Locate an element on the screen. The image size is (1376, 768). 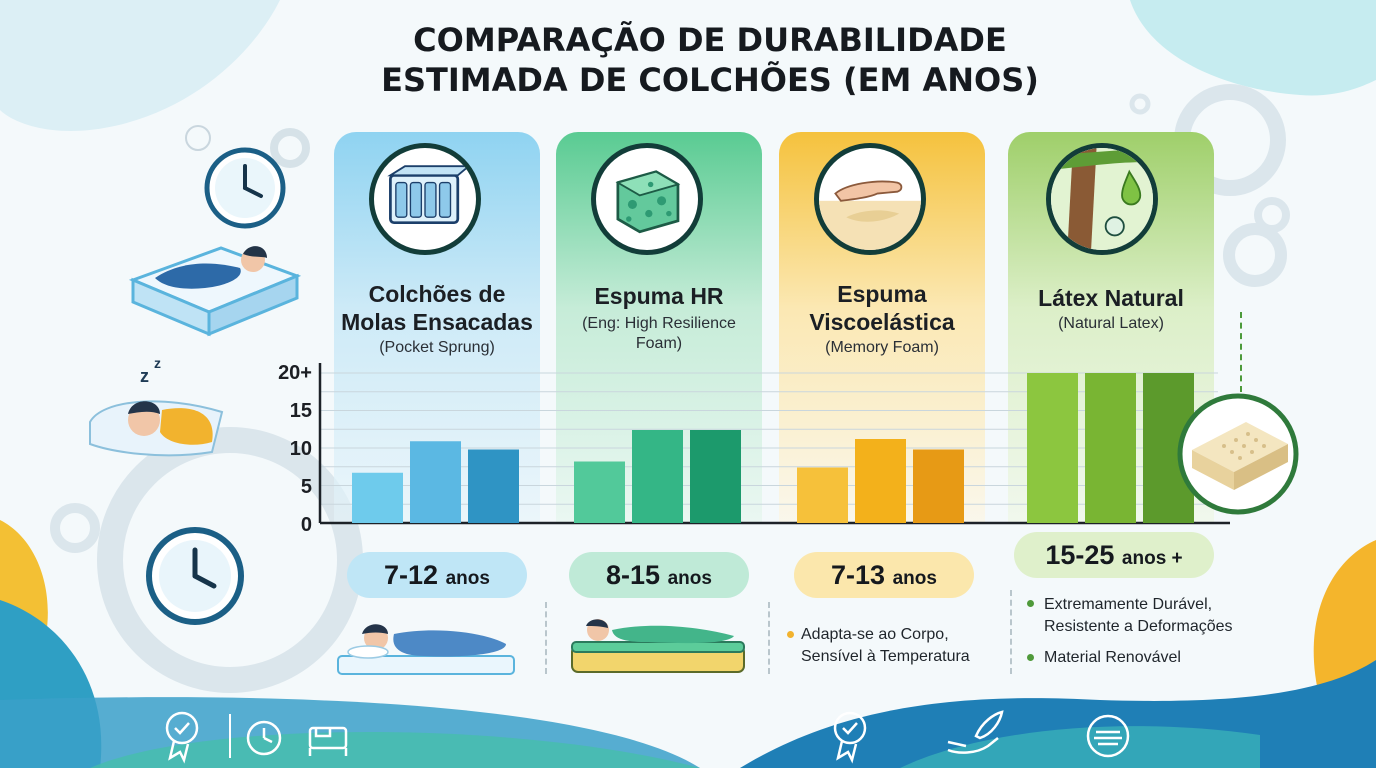
hand-feather-icon is located at coordinates (975, 732).